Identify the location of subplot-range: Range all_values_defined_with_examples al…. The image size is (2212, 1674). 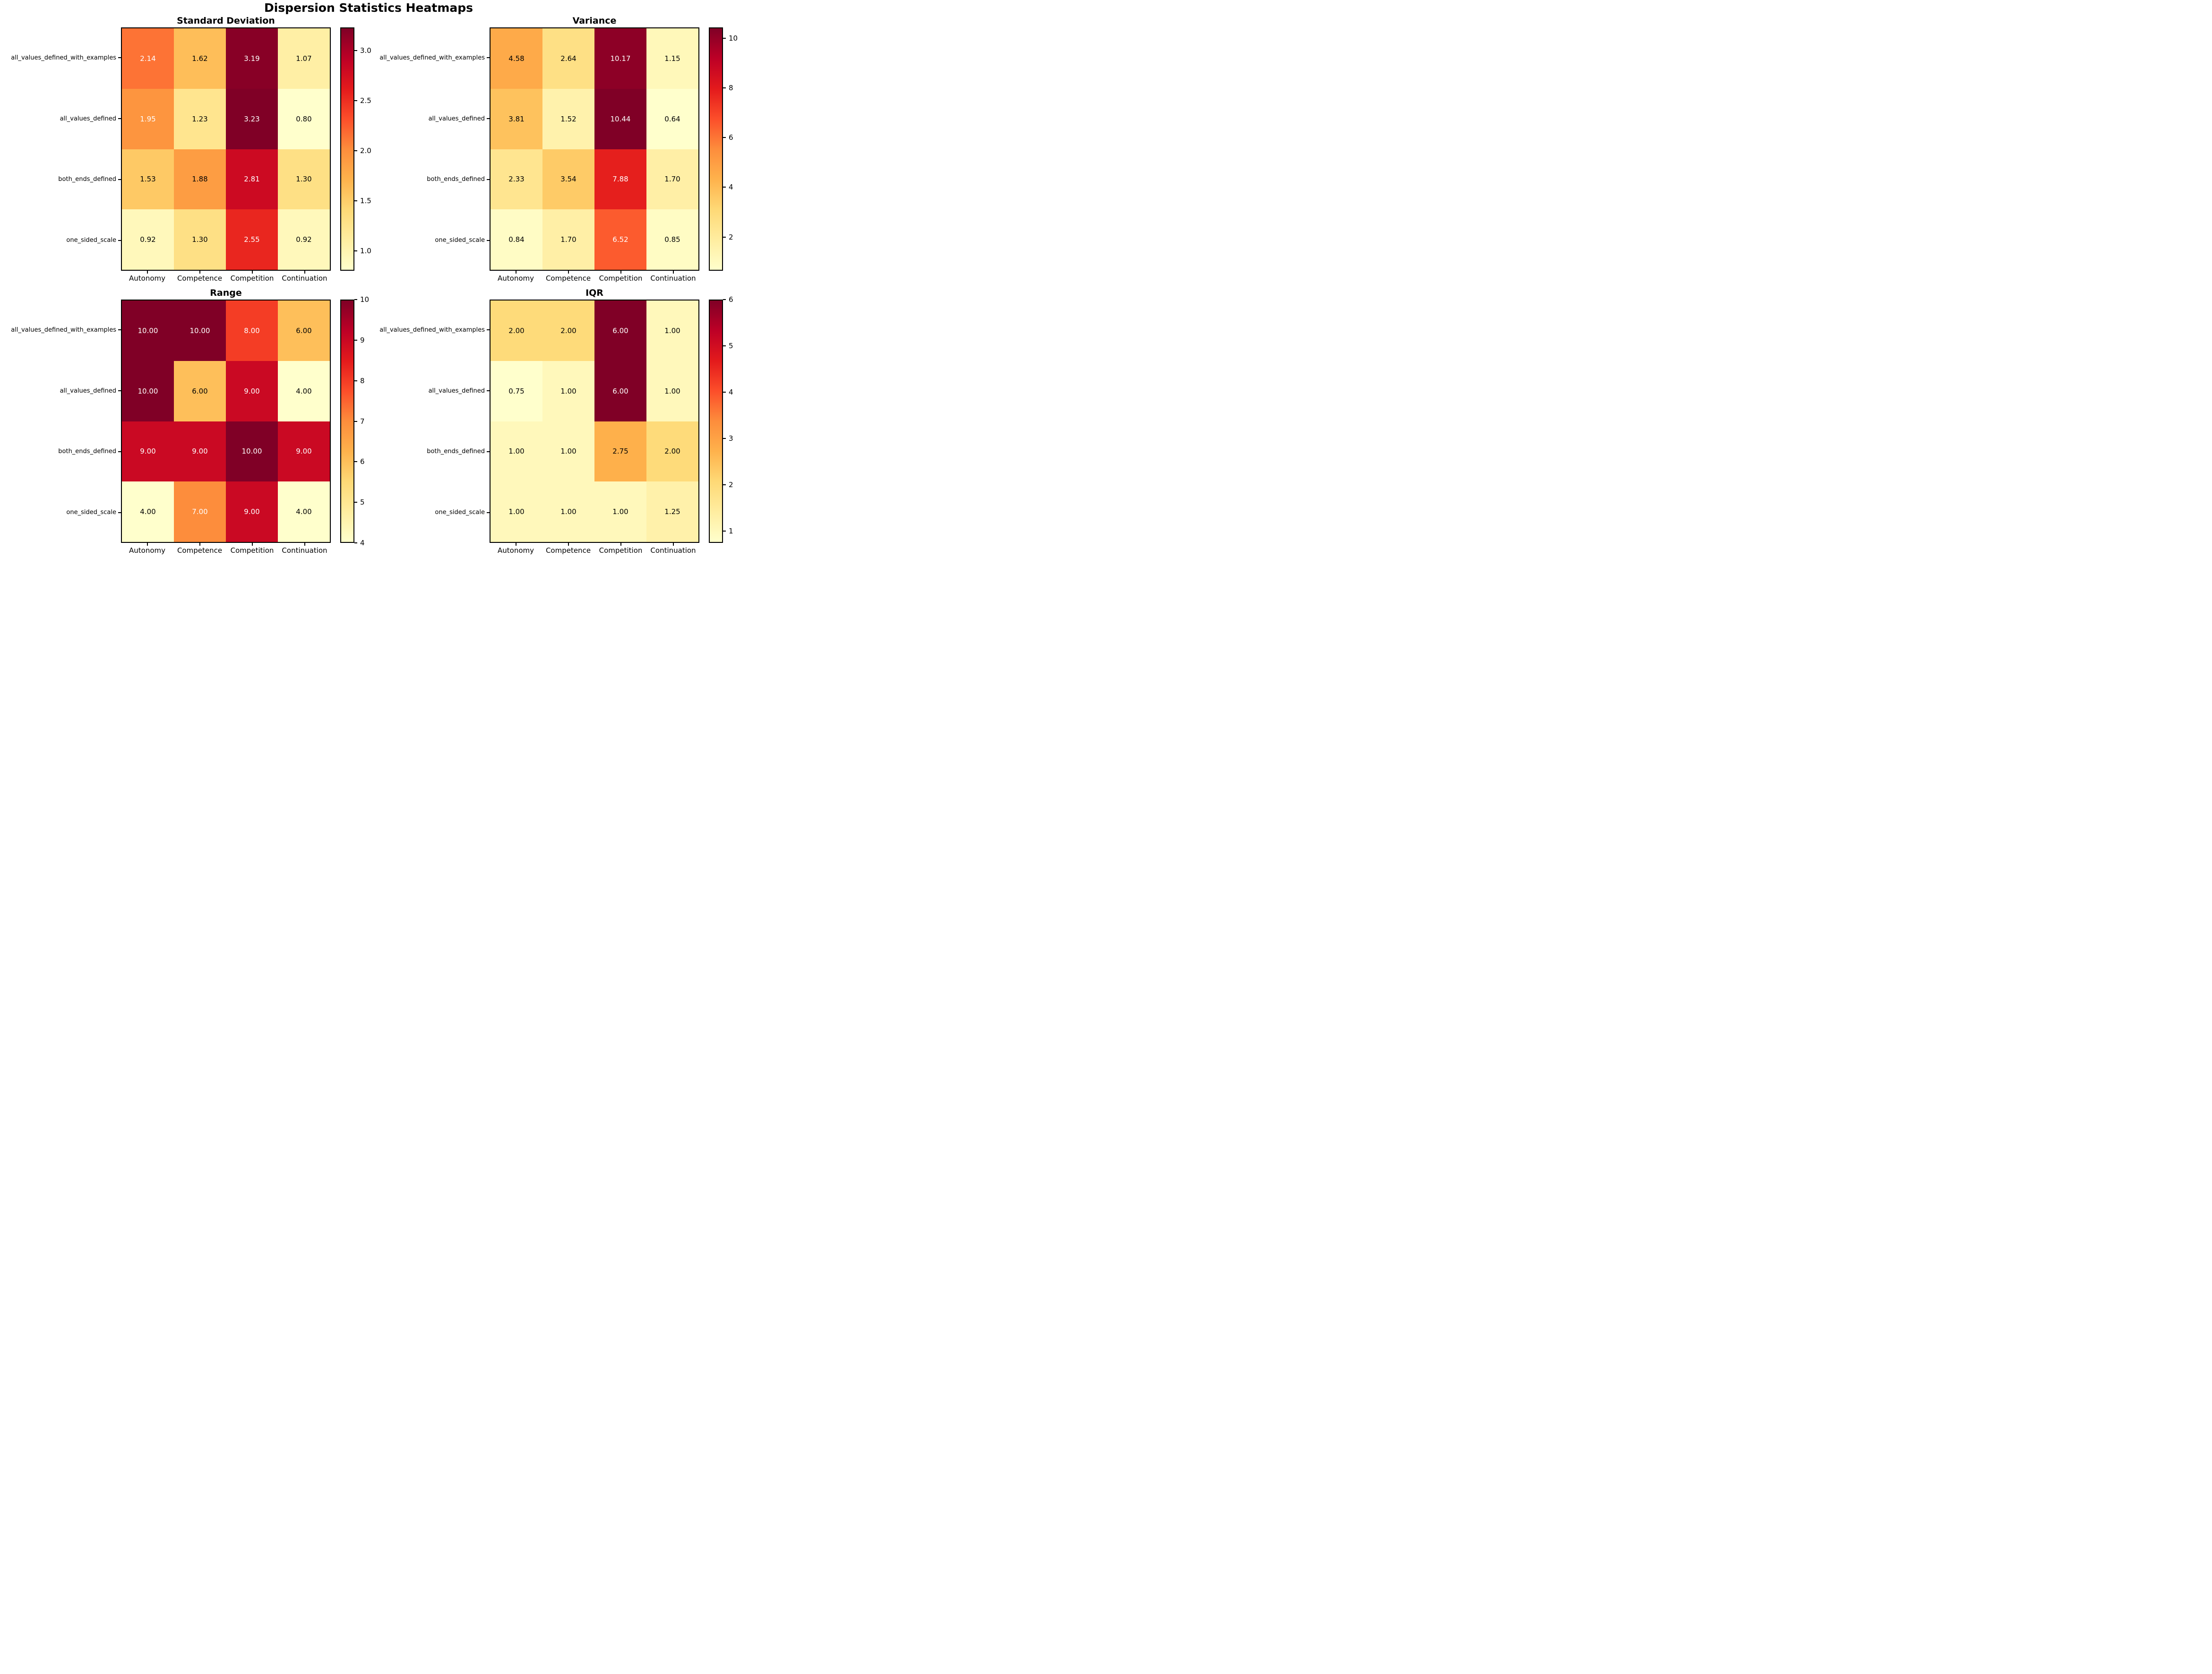
(184, 420).